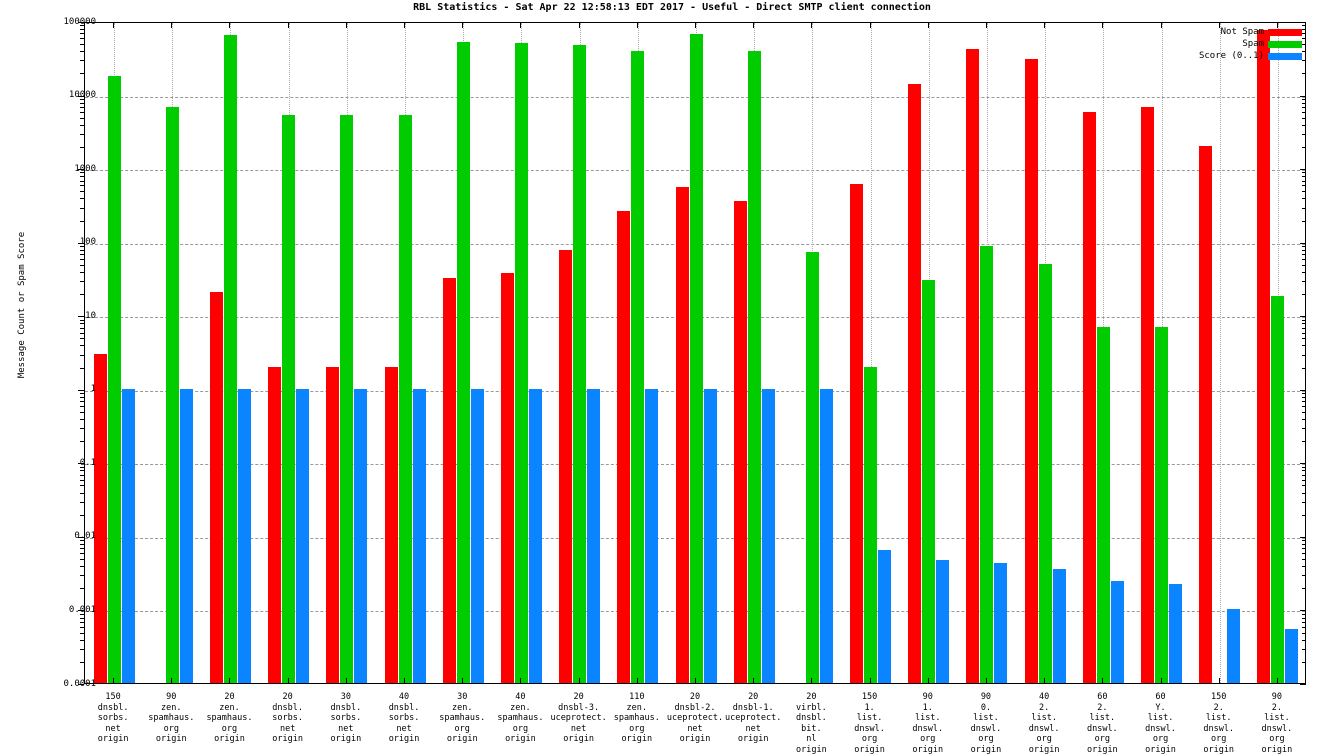 Image resolution: width=1344 pixels, height=756 pixels. What do you see at coordinates (22, 305) in the screenshot?
I see `y-axis-label: Message Count or Spam Score` at bounding box center [22, 305].